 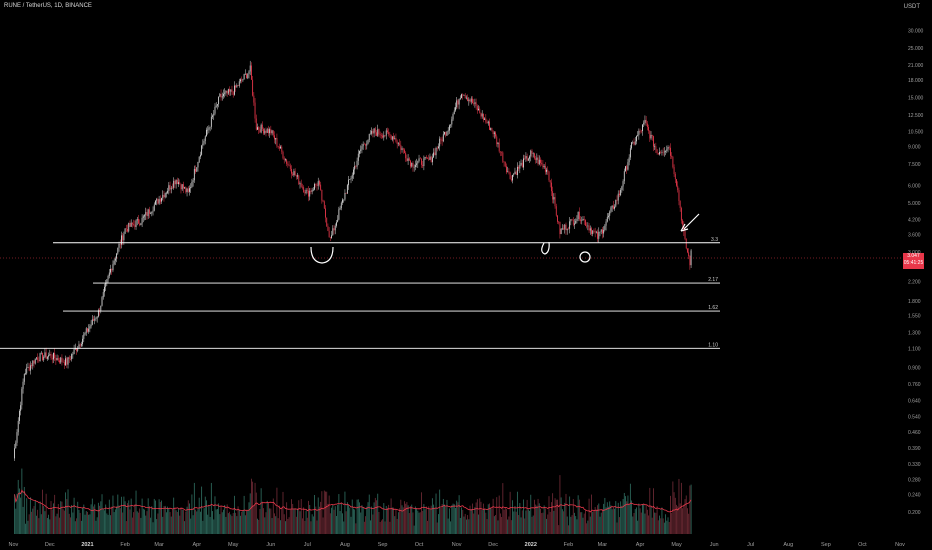 What do you see at coordinates (914, 204) in the screenshot?
I see `price-tick-label: 5.000` at bounding box center [914, 204].